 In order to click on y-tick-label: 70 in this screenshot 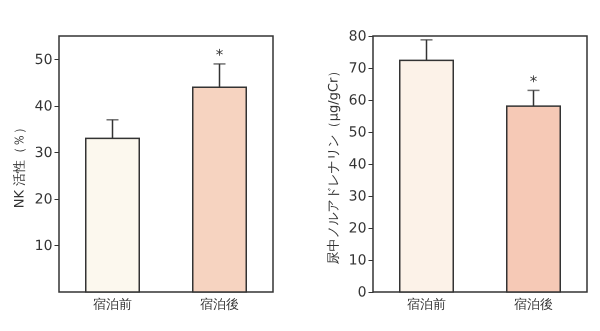, I will do `click(357, 68)`.